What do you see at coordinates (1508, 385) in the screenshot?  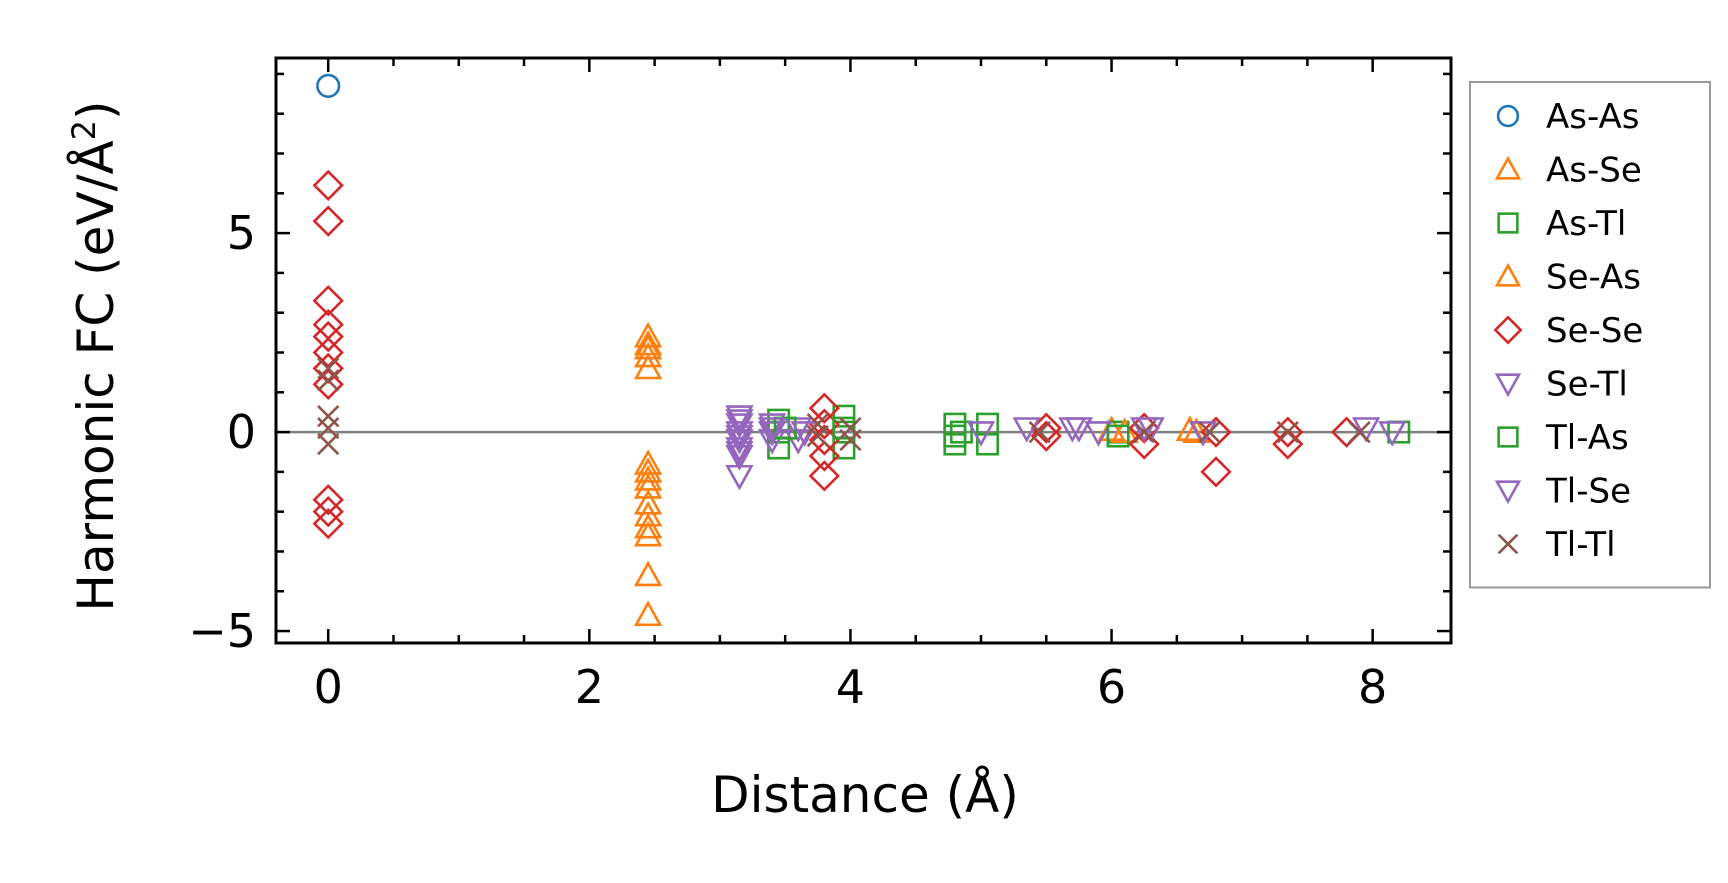 I see `legend-marker-se-tl` at bounding box center [1508, 385].